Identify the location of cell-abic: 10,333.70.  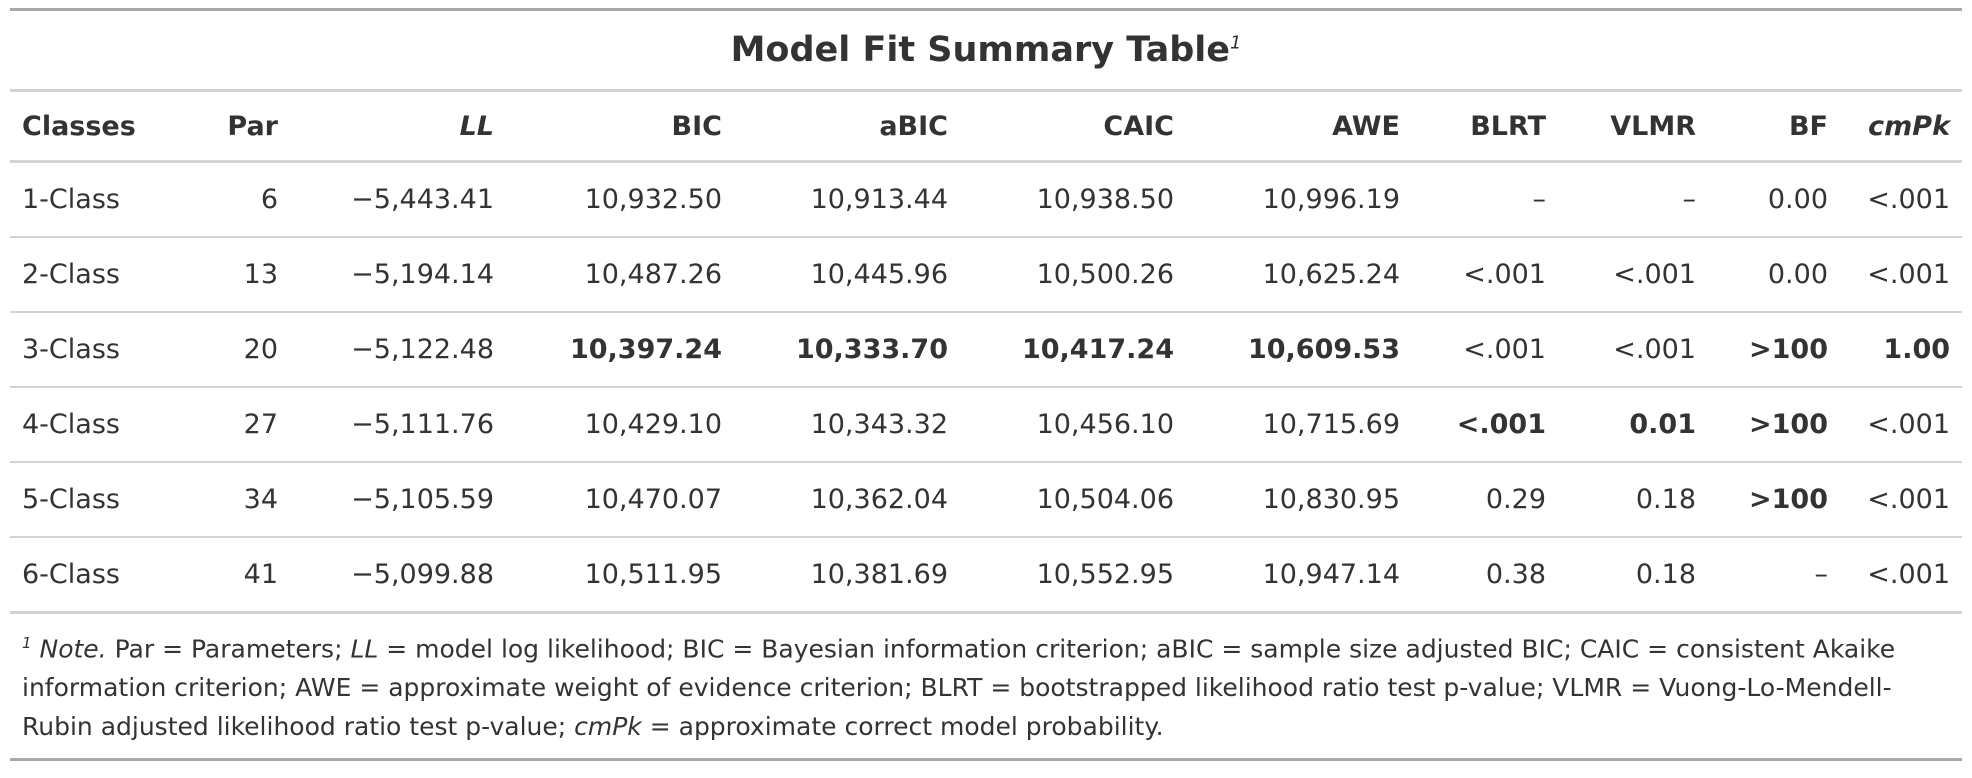
(847, 350).